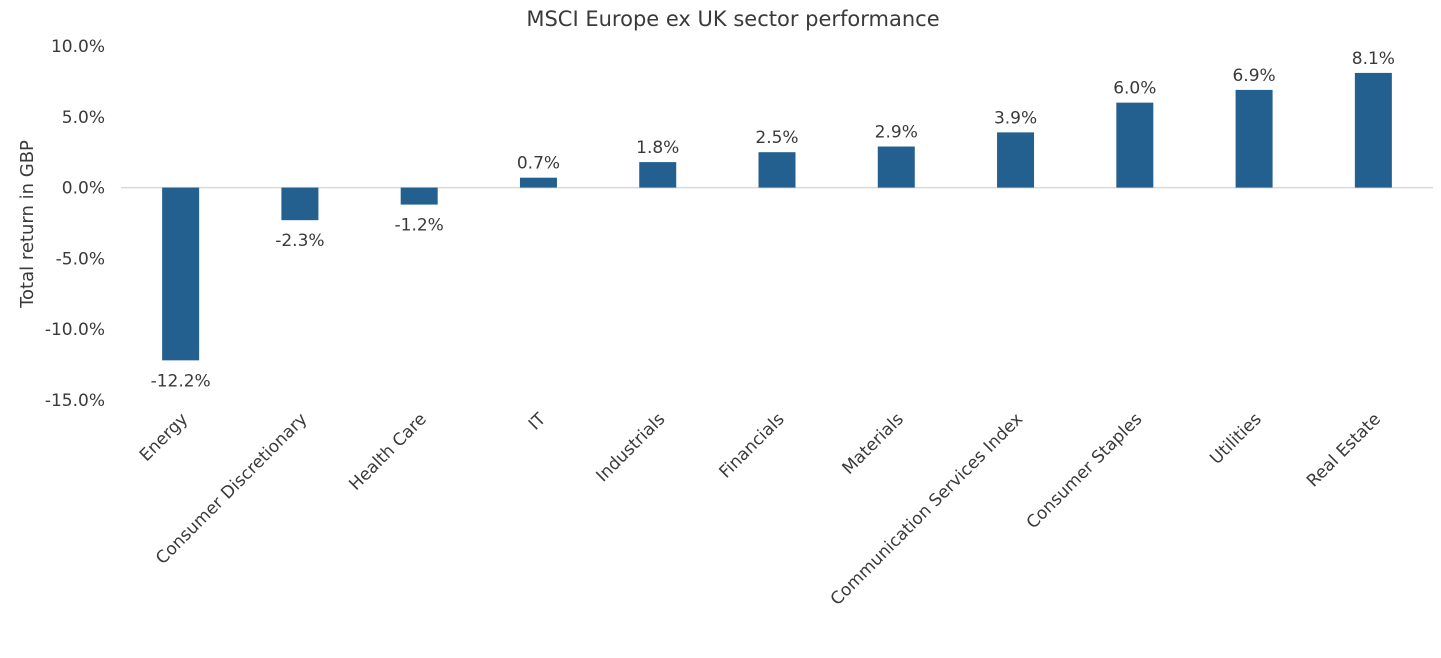 Image resolution: width=1441 pixels, height=658 pixels. I want to click on bar-value-label: 2.9%, so click(896, 133).